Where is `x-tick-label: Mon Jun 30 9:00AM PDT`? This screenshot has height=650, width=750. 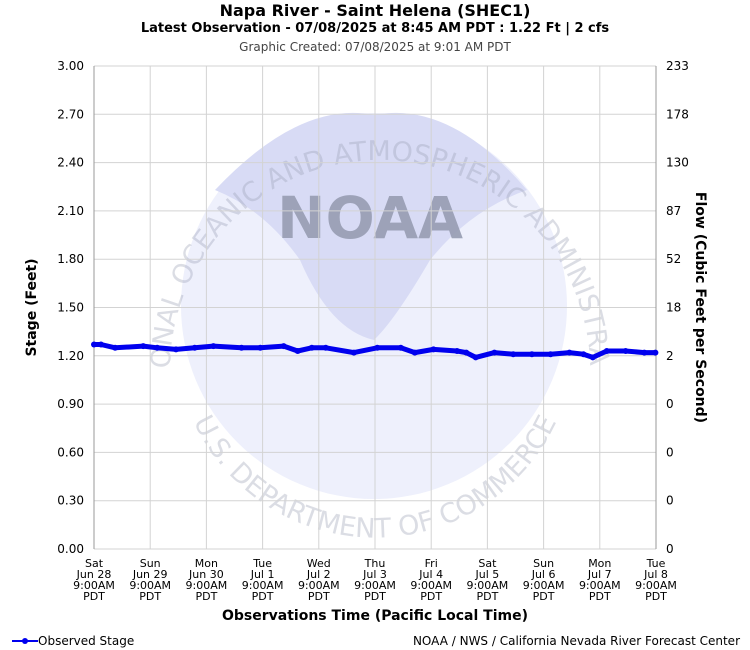 x-tick-label: Mon Jun 30 9:00AM PDT is located at coordinates (207, 580).